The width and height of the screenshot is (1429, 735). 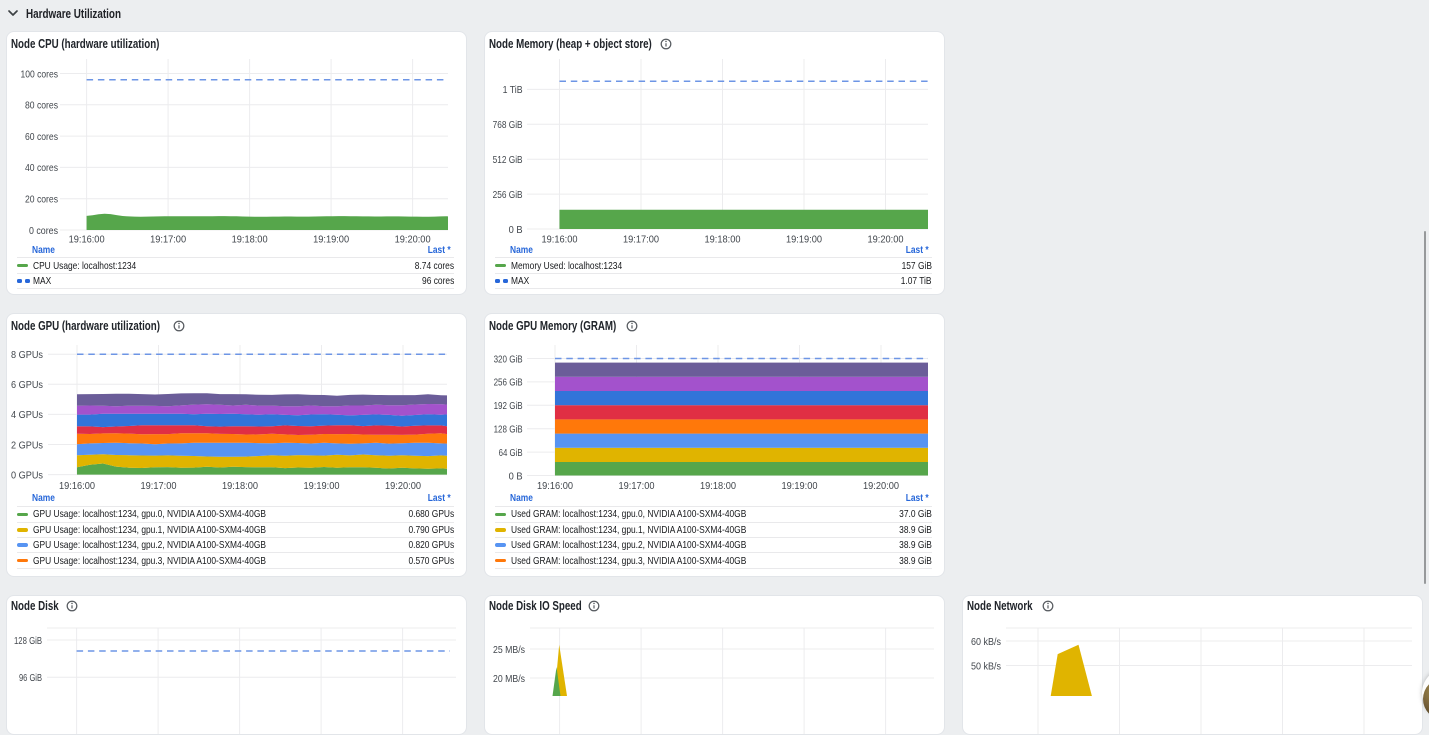 What do you see at coordinates (509, 679) in the screenshot?
I see `svg-text: 20 MB/s` at bounding box center [509, 679].